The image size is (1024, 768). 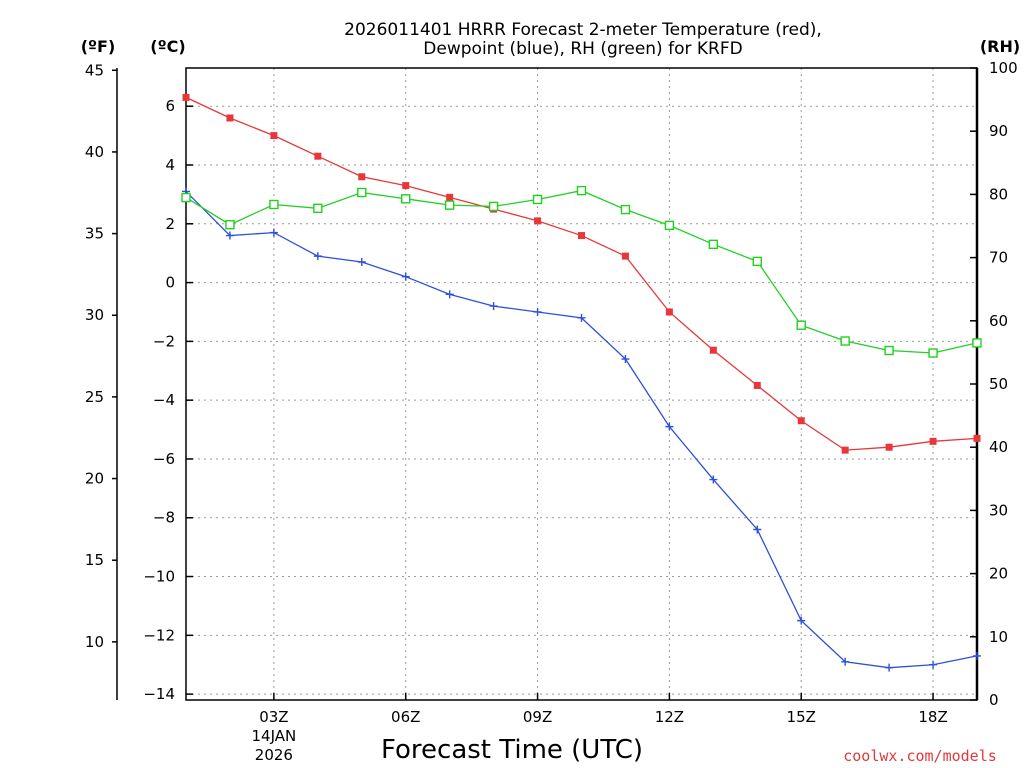 I want to click on fahrenheit-unit-label: (ºF), so click(x=98, y=46).